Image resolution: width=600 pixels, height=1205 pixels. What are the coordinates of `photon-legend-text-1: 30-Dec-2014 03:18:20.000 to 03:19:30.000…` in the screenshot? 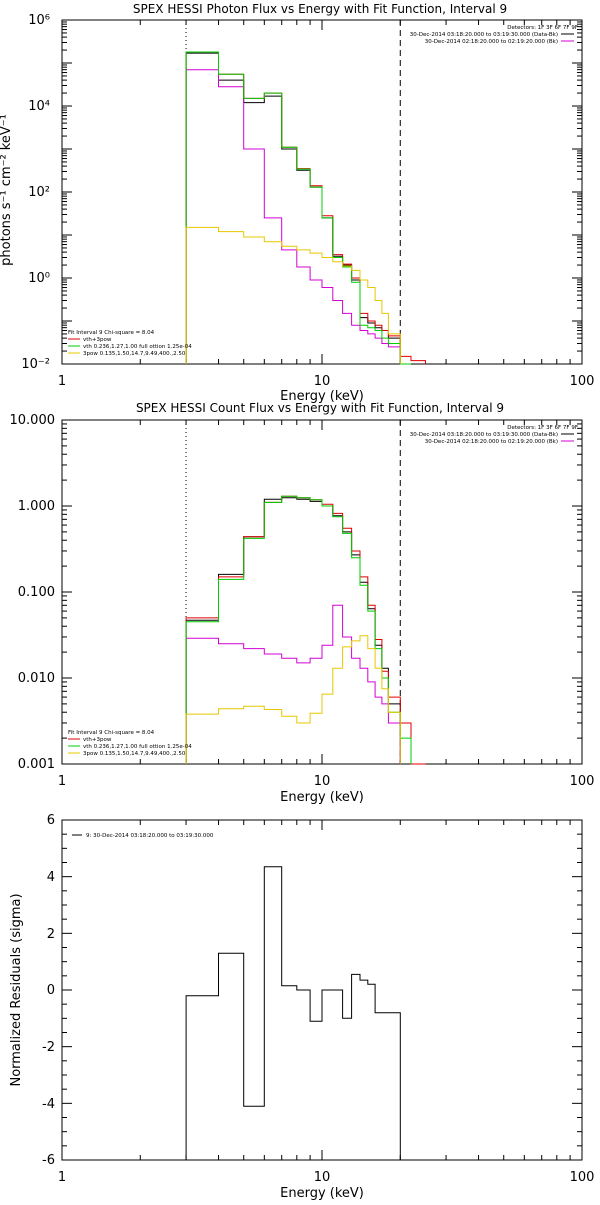 It's located at (484, 35).